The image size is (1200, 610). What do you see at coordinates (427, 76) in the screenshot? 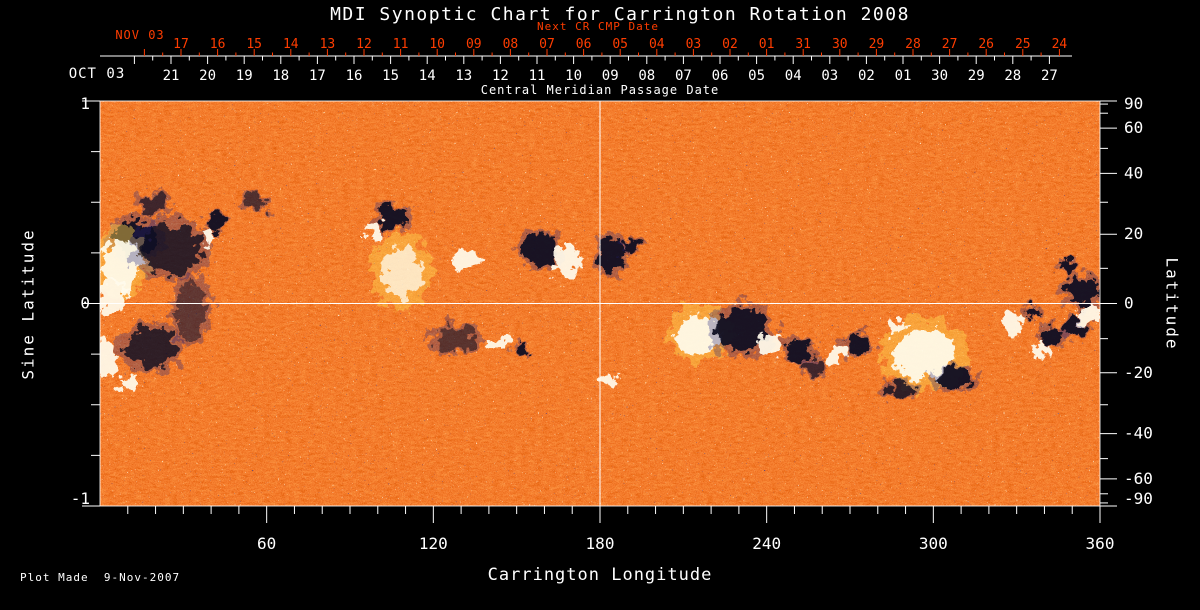
I see `cmp-day-label: 14` at bounding box center [427, 76].